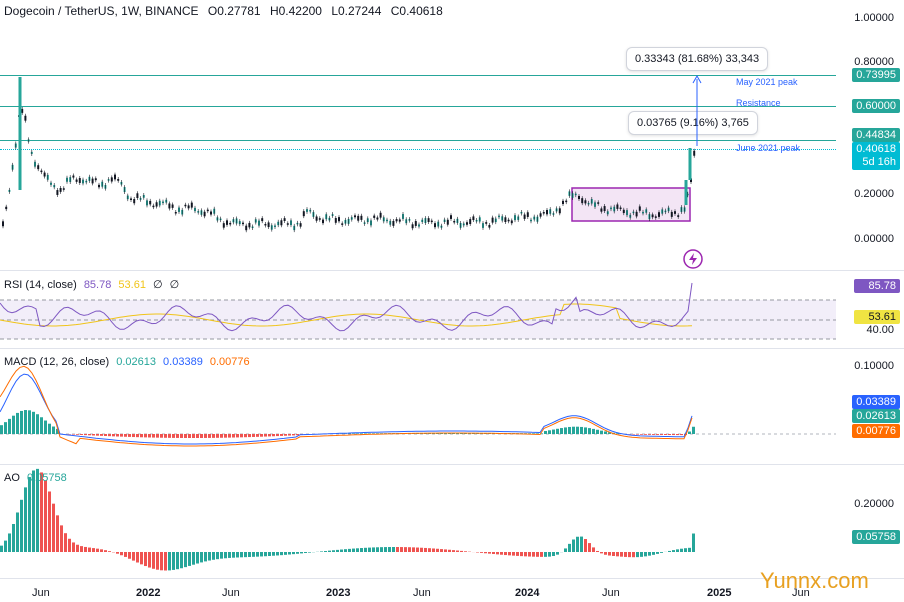 Image resolution: width=904 pixels, height=602 pixels. Describe the element at coordinates (418, 75) in the screenshot. I see `level-line-may-2021` at that location.